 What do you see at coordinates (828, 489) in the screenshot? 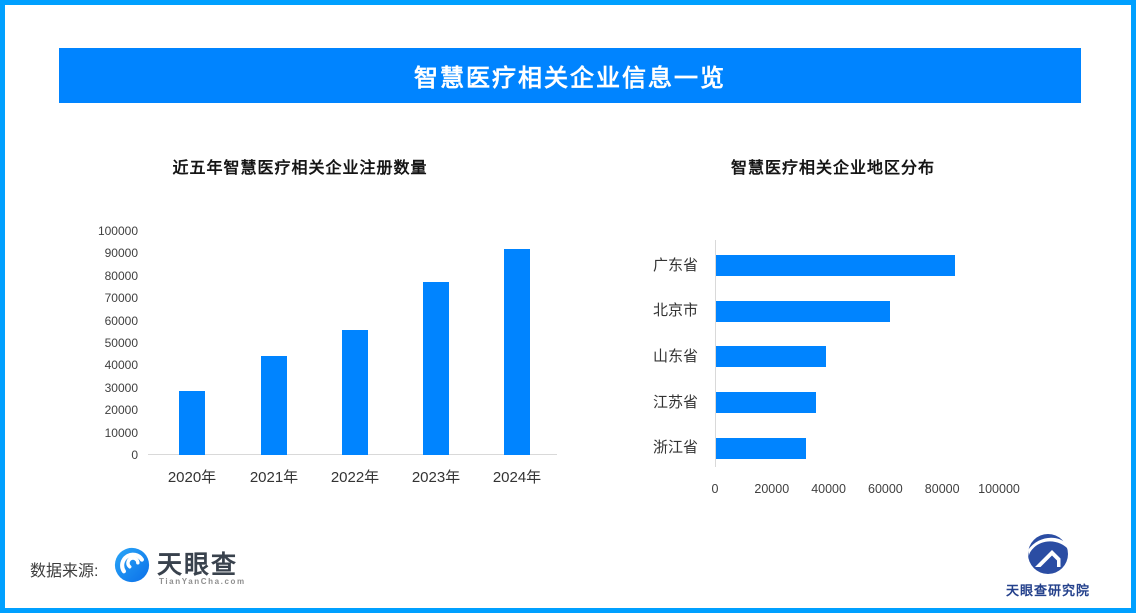
I see `x-axis-tick-label: 40000` at bounding box center [828, 489].